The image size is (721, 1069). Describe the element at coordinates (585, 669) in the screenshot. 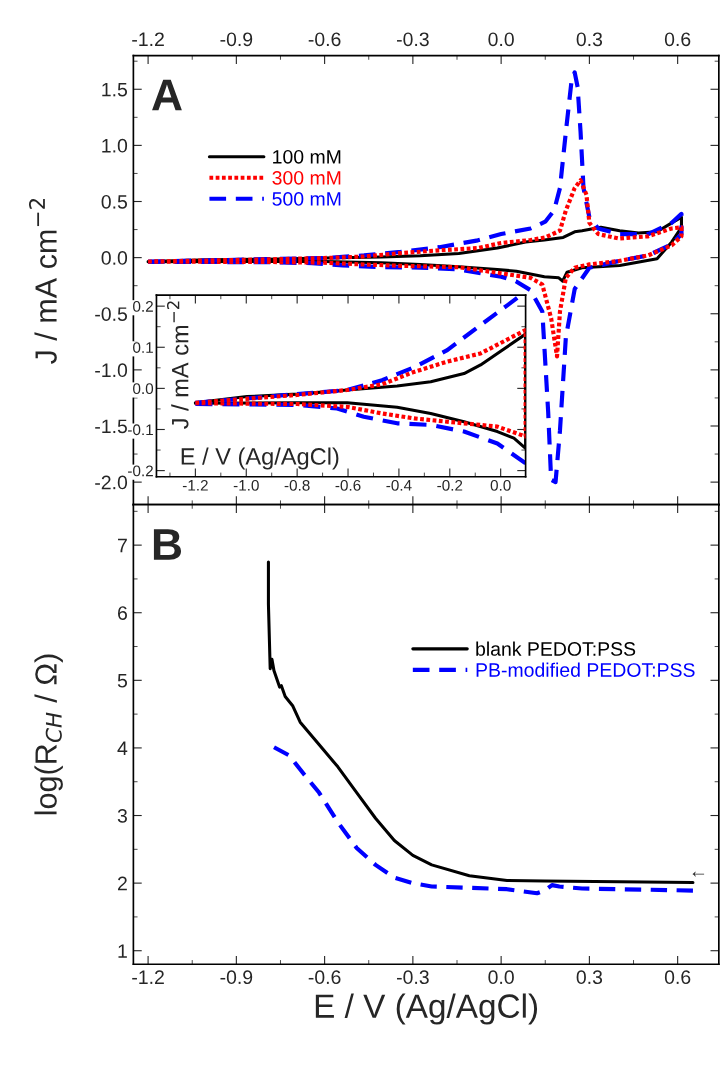

I see `legend-label: PB-modified PEDOT:PSS` at that location.